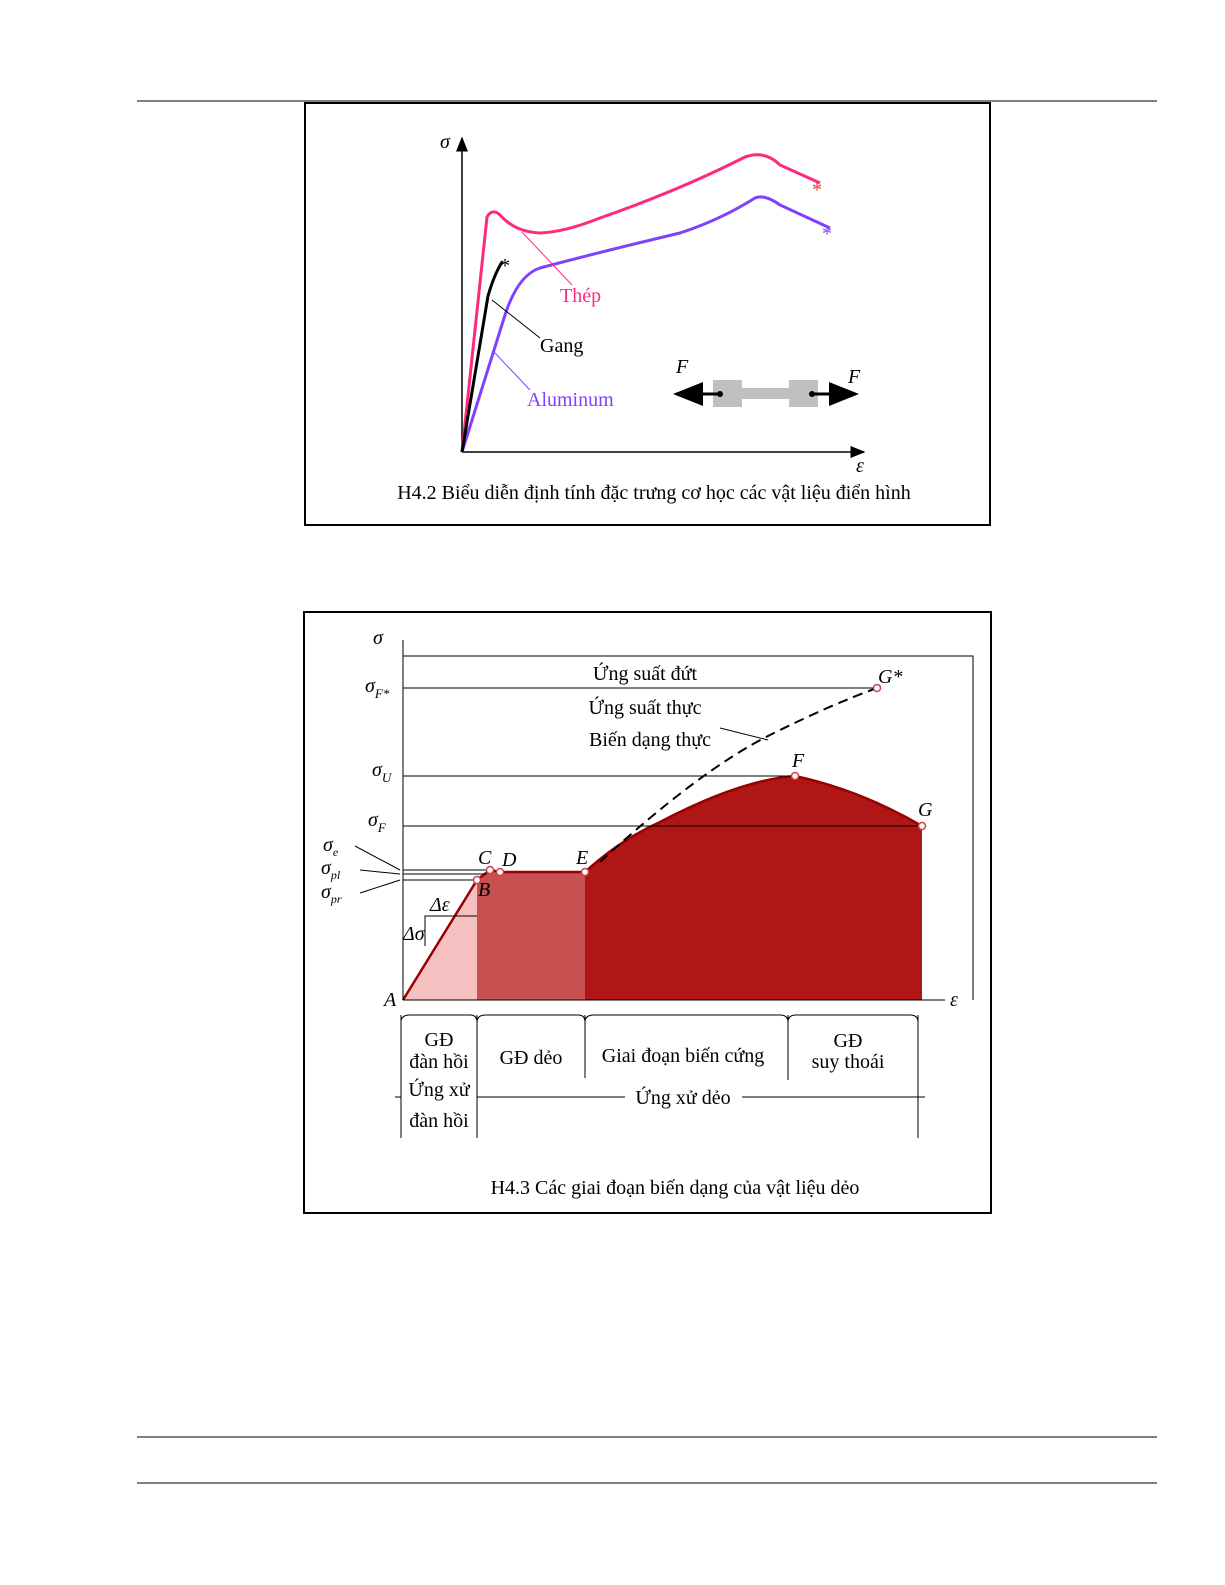 The height and width of the screenshot is (1585, 1225). I want to click on stress-level: σpl, so click(331, 869).